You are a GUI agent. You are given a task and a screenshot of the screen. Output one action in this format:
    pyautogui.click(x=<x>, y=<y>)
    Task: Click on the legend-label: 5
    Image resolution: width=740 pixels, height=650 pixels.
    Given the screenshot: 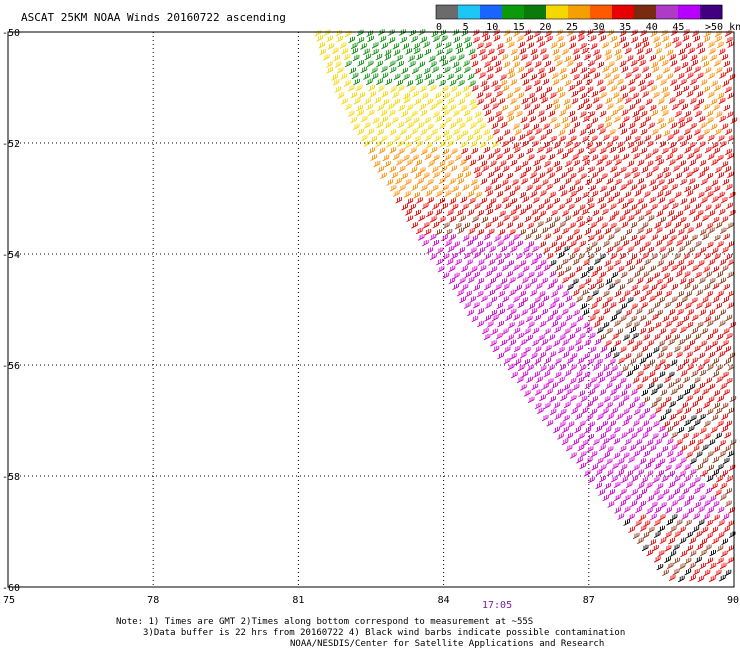 What is the action you would take?
    pyautogui.click(x=466, y=27)
    